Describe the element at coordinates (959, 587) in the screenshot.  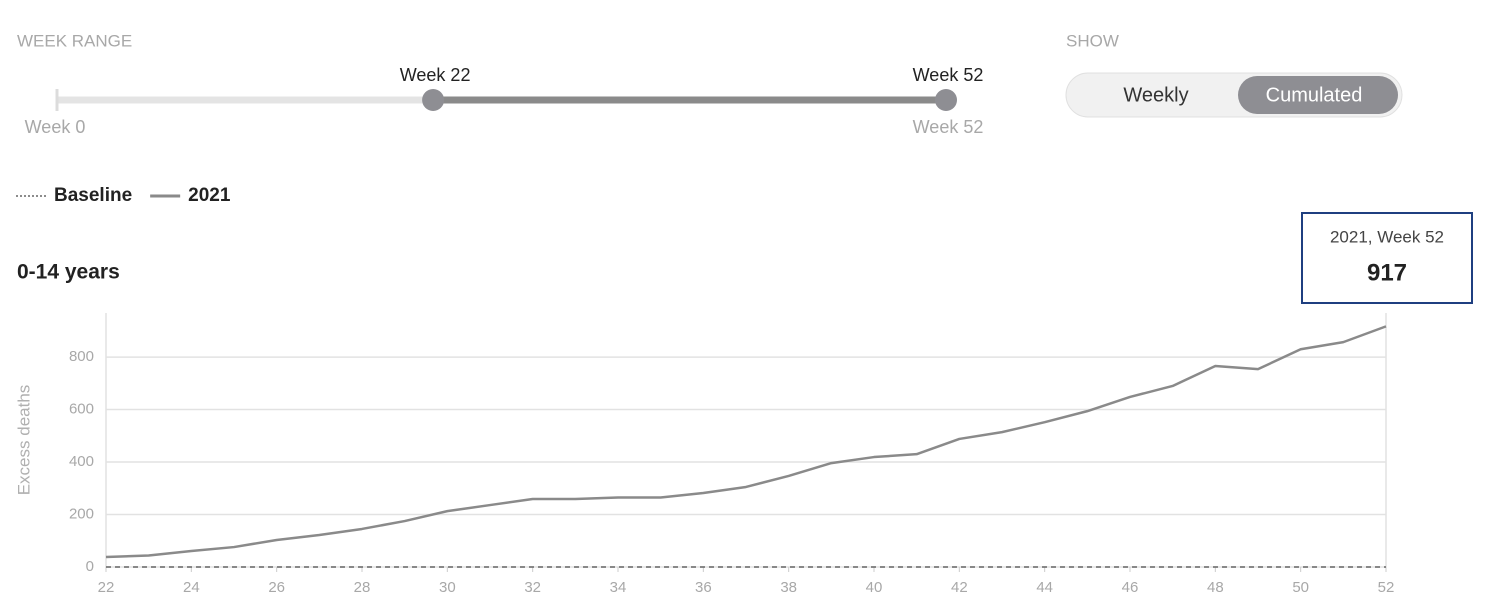
I see `x-tick-label: 42` at that location.